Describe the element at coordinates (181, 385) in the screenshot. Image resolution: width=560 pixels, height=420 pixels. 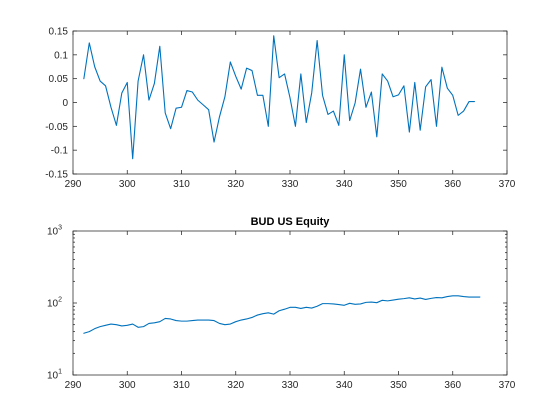
I see `price-x-tick-label: 310` at that location.